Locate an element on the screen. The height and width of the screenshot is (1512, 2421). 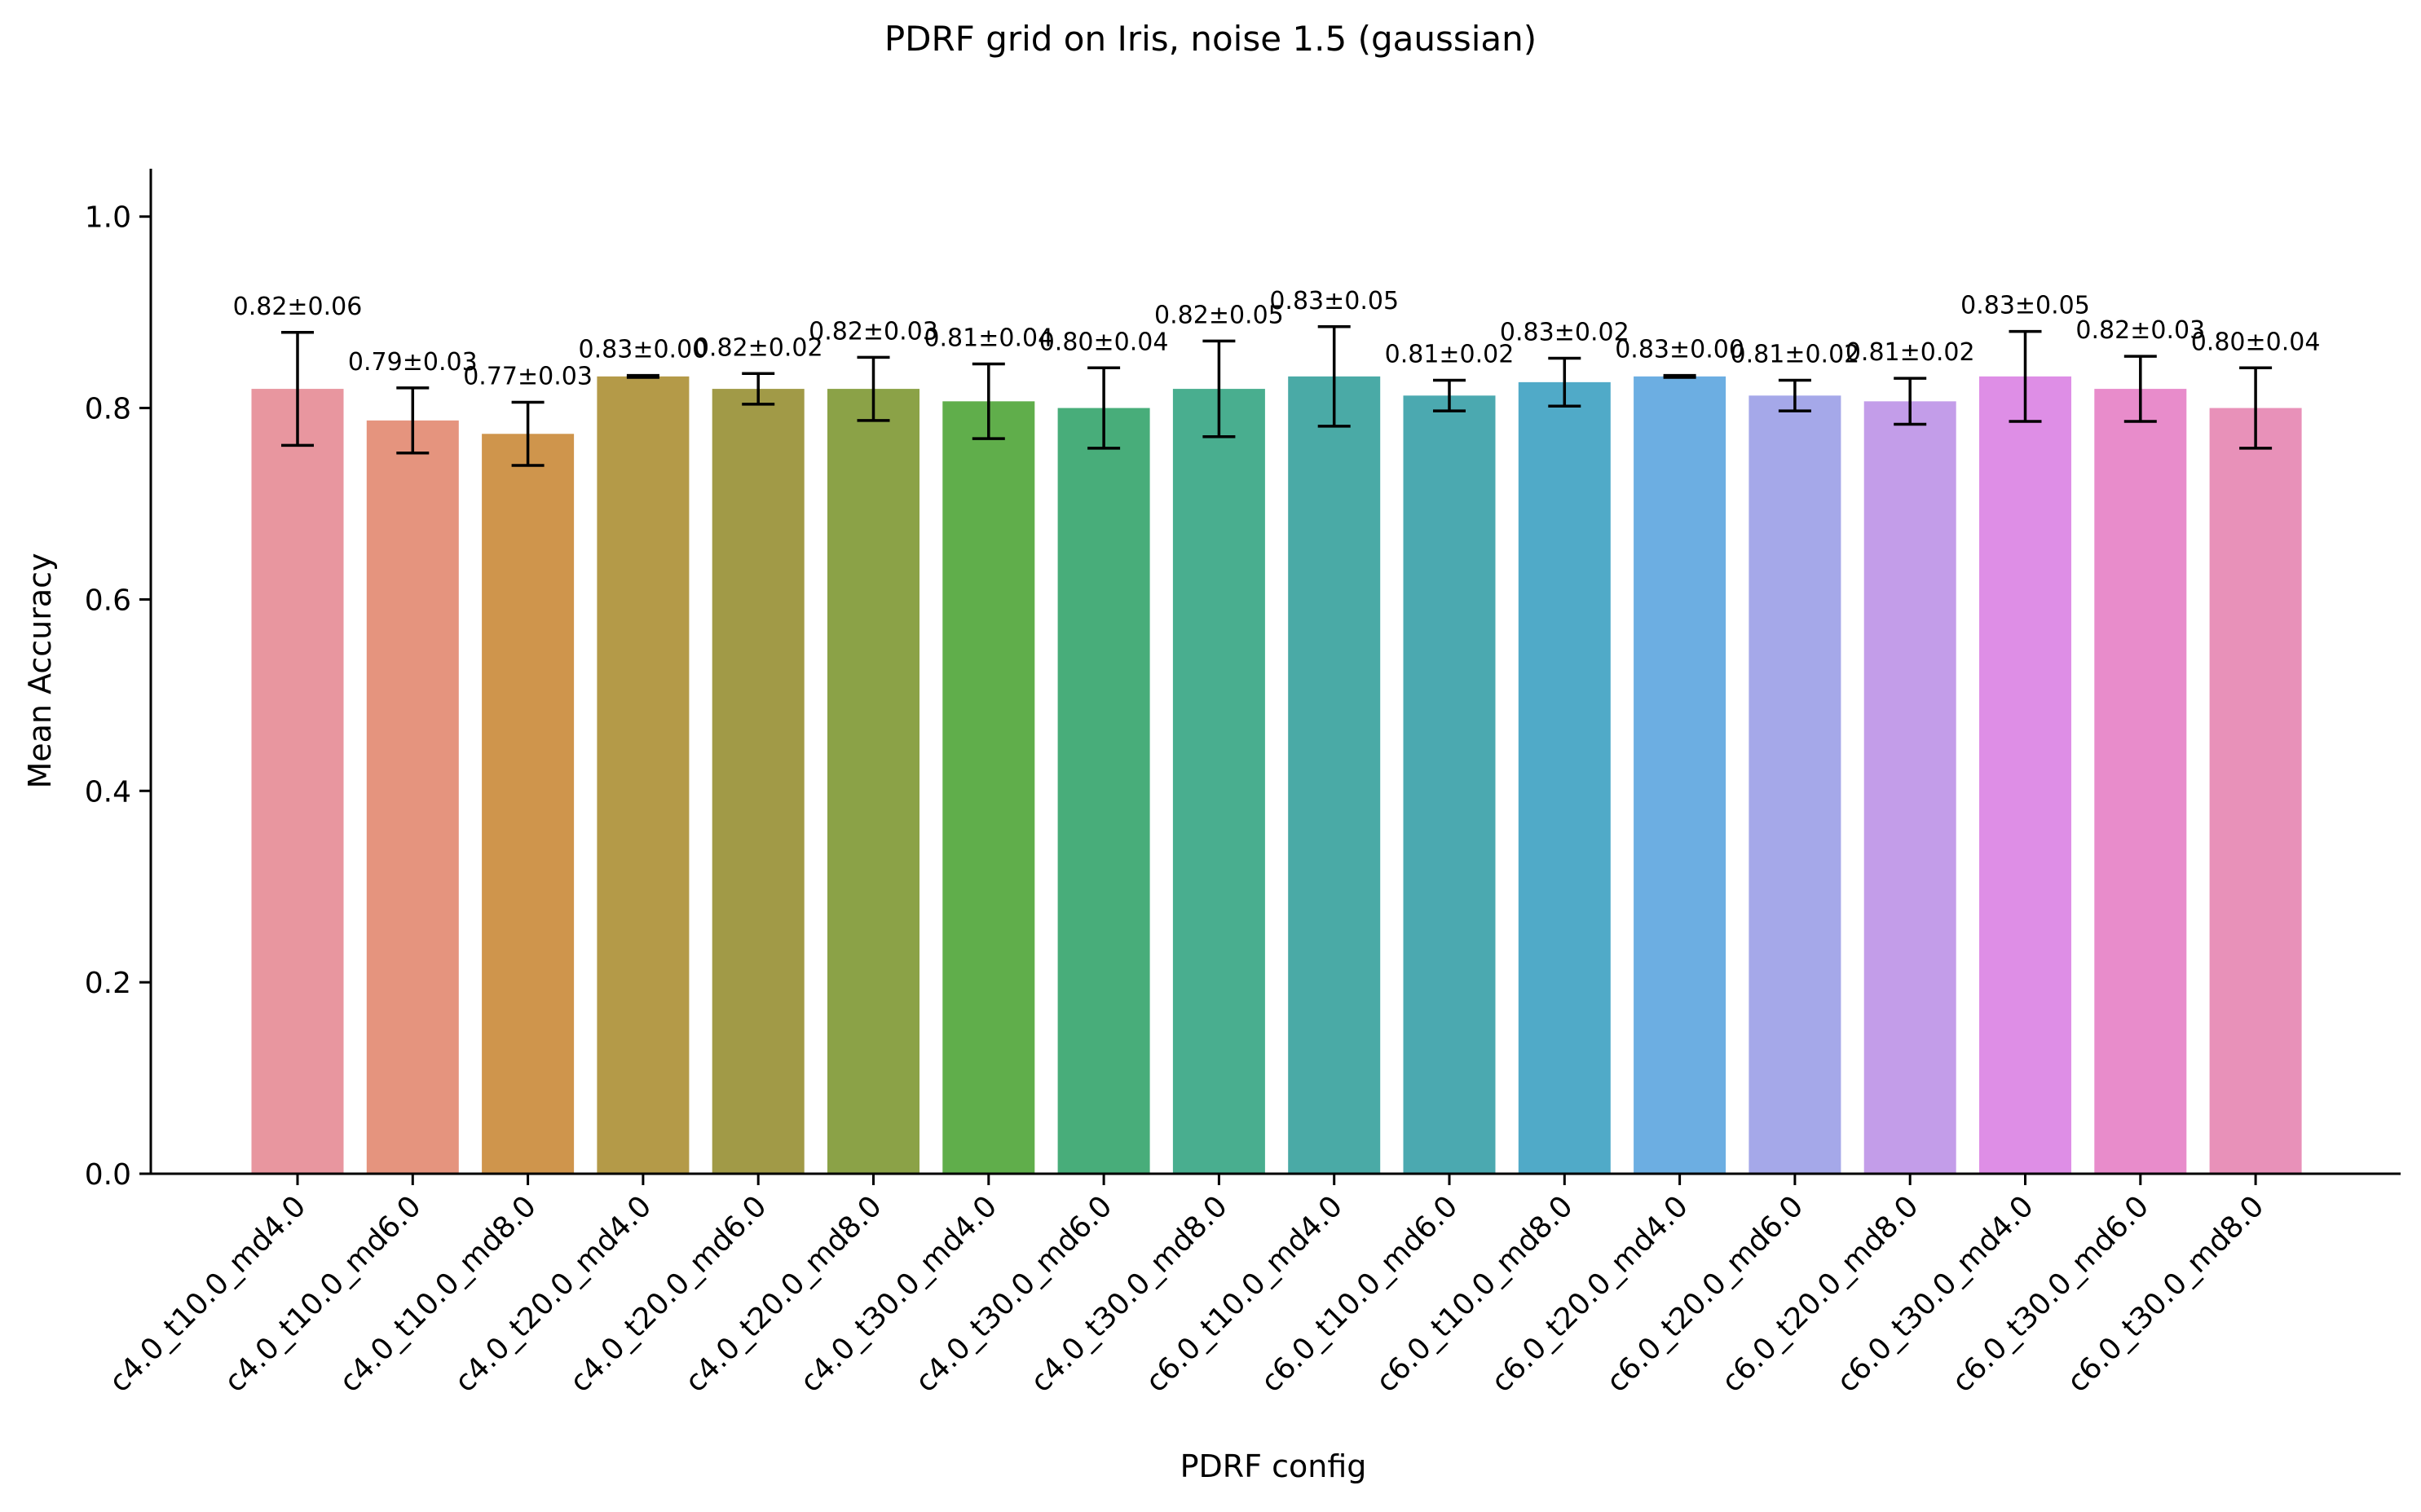
y-tick-label: 1.0 is located at coordinates (108, 218).